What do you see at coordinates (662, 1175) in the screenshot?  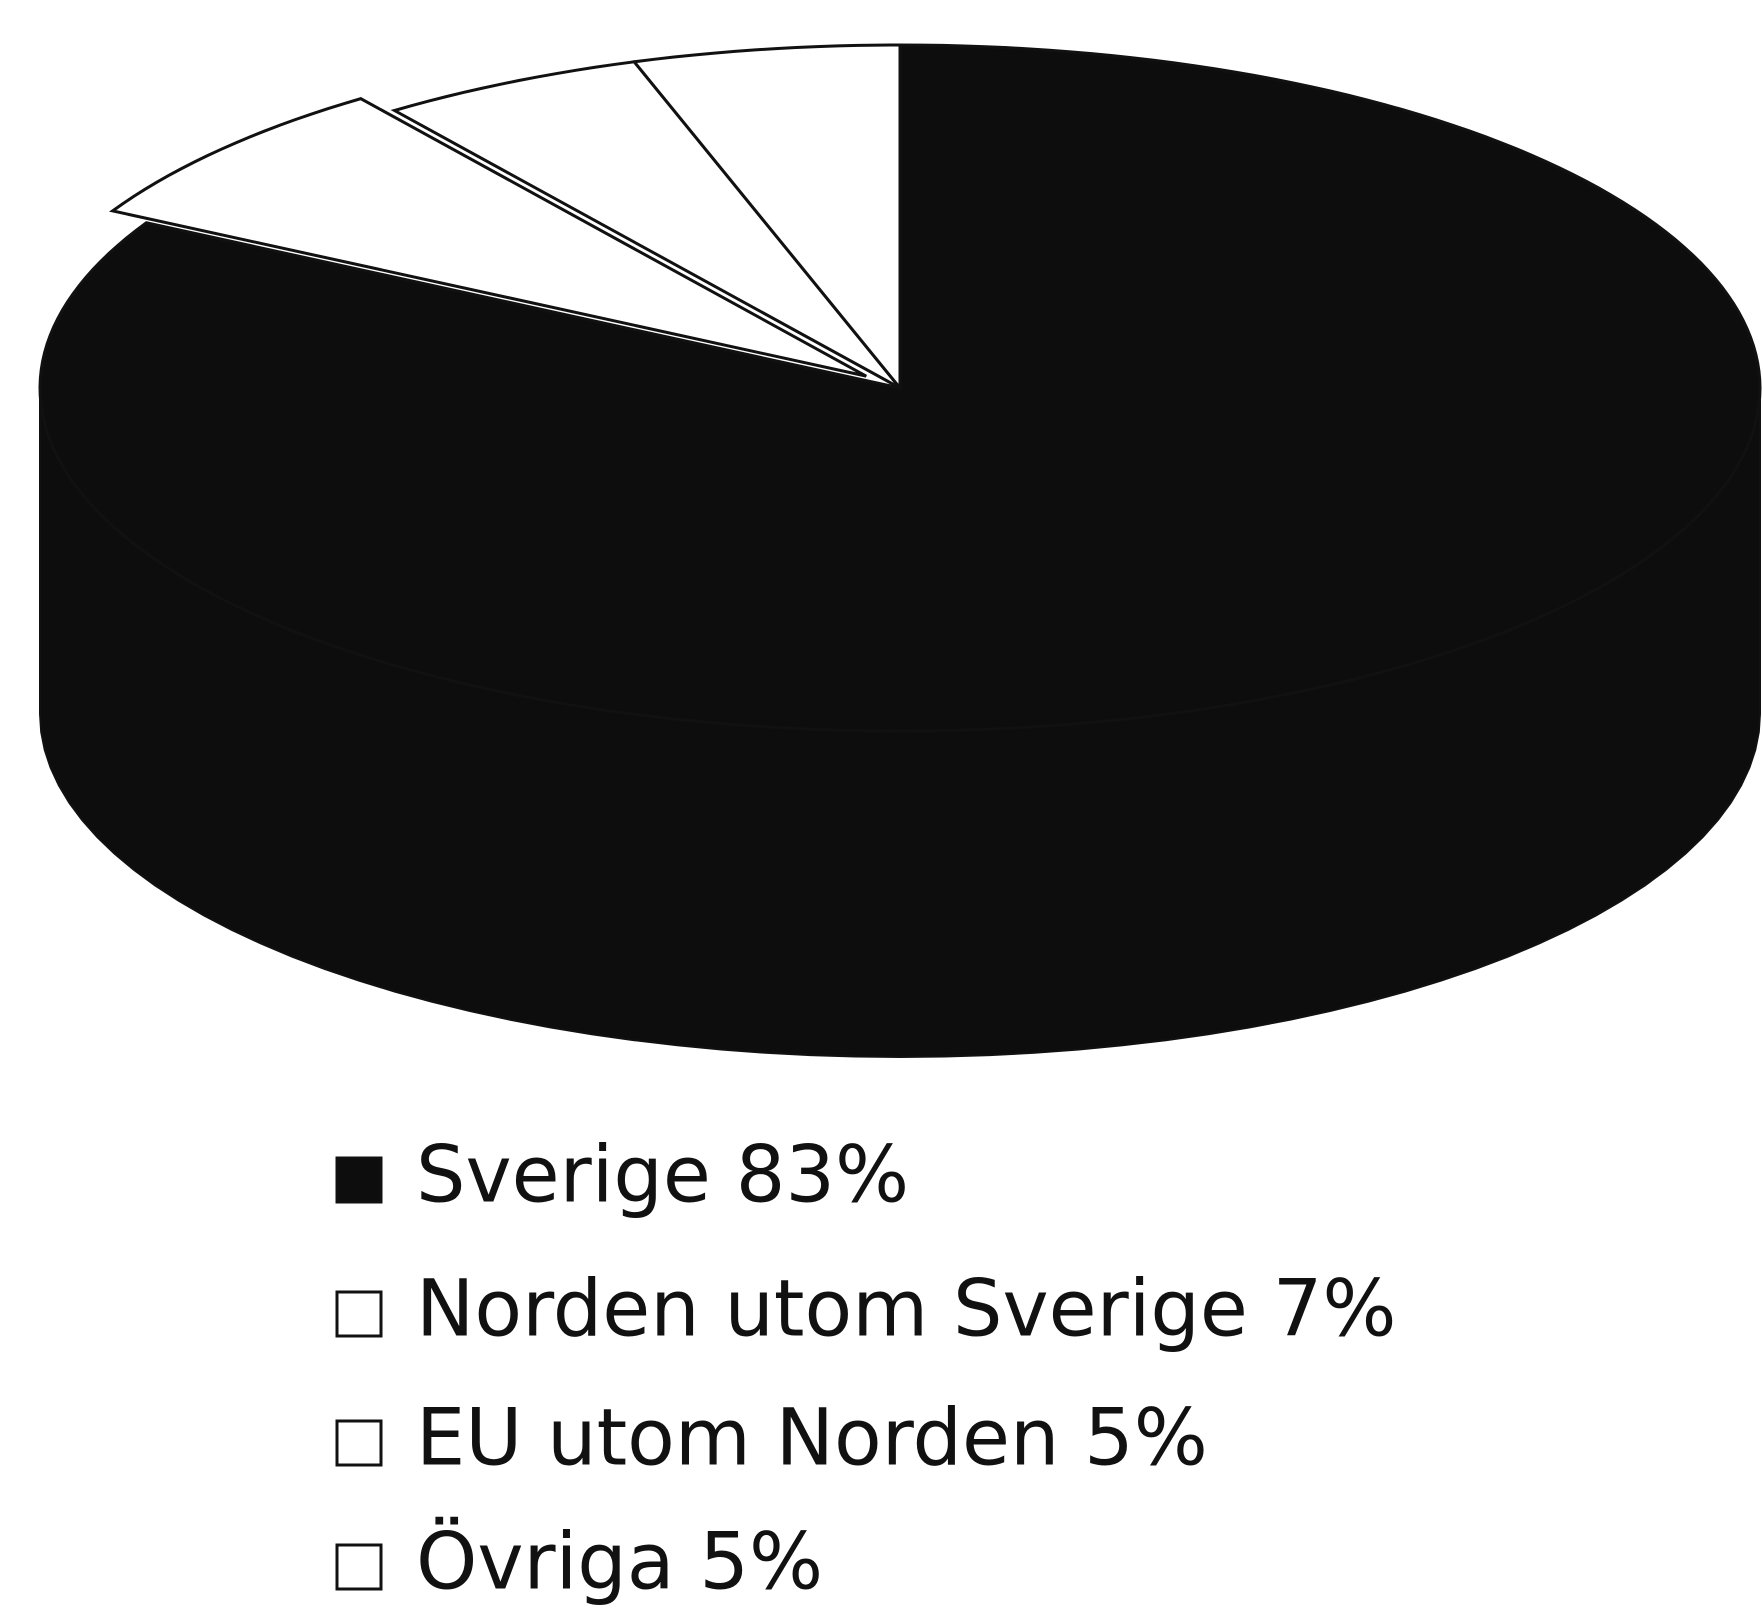 I see `legend-label: Sverige 83%` at bounding box center [662, 1175].